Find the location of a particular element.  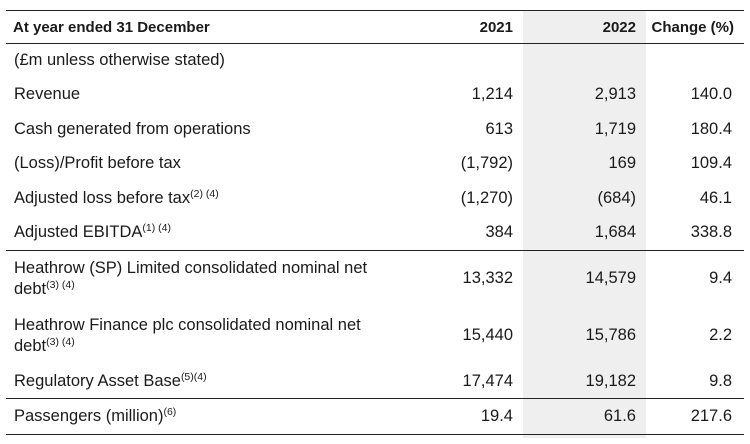

cell-change: 9.8 is located at coordinates (720, 380).